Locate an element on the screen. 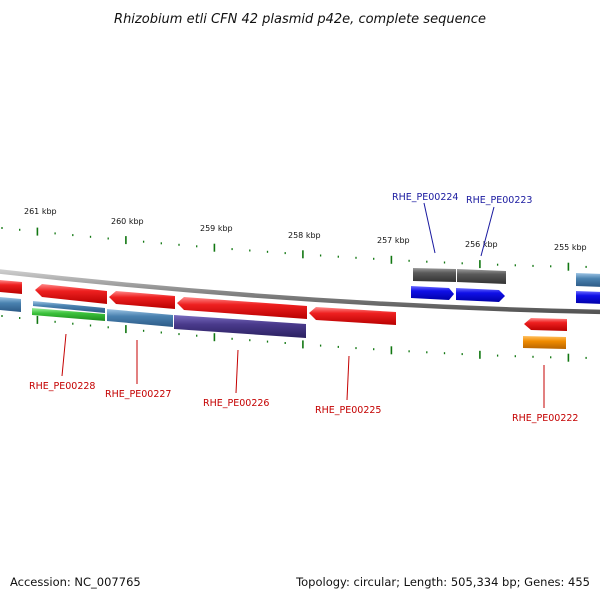  plasmid-backbone is located at coordinates (300, 292).